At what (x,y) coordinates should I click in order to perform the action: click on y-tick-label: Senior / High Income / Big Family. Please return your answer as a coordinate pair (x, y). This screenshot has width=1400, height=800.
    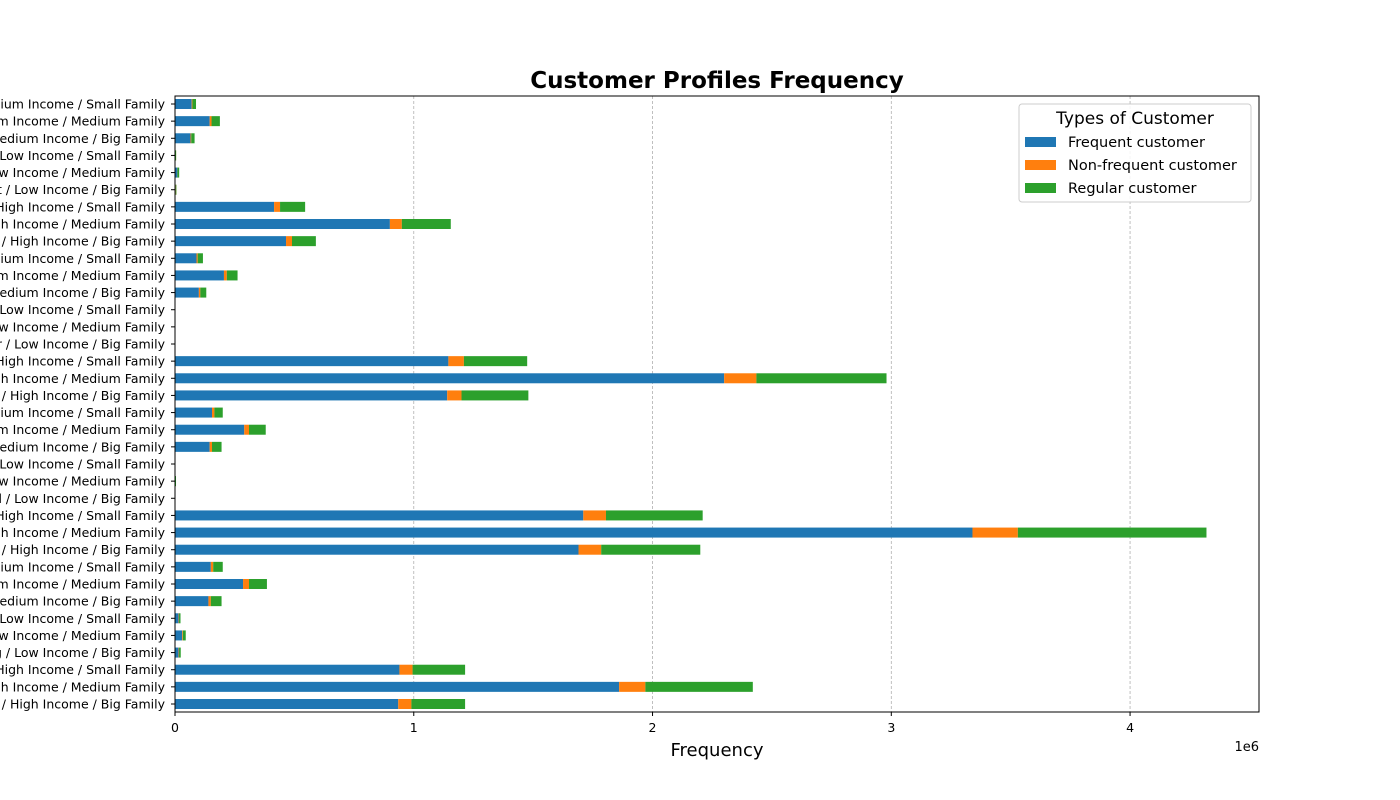
    Looking at the image, I should click on (83, 395).